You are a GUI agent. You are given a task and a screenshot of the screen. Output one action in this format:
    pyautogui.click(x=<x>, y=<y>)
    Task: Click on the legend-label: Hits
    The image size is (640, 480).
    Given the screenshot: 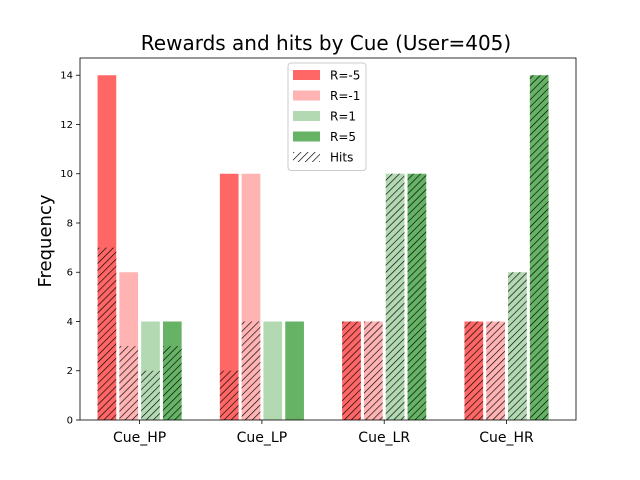 What is the action you would take?
    pyautogui.click(x=341, y=158)
    